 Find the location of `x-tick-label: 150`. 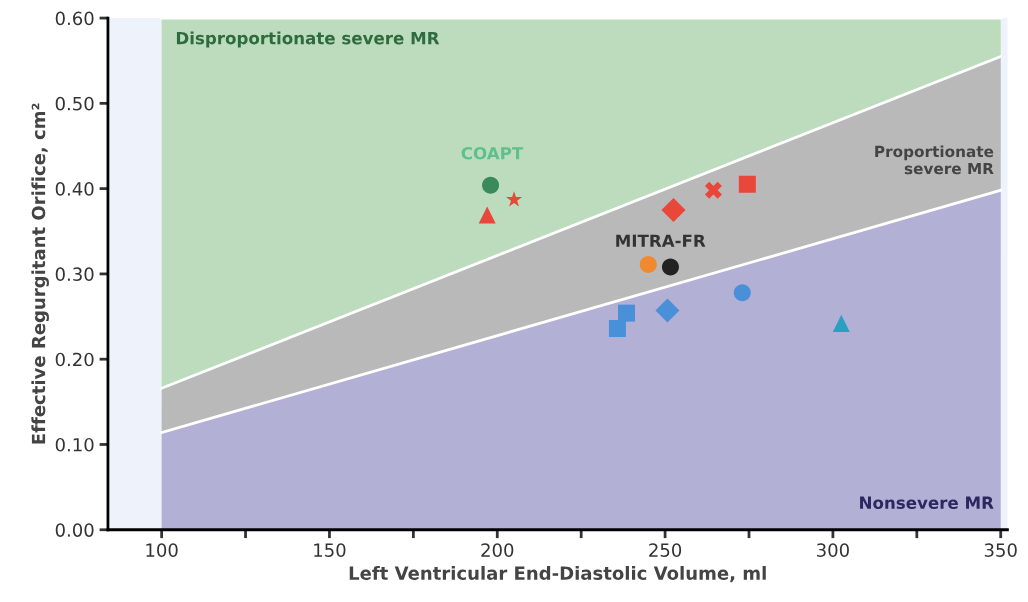

x-tick-label: 150 is located at coordinates (330, 550).